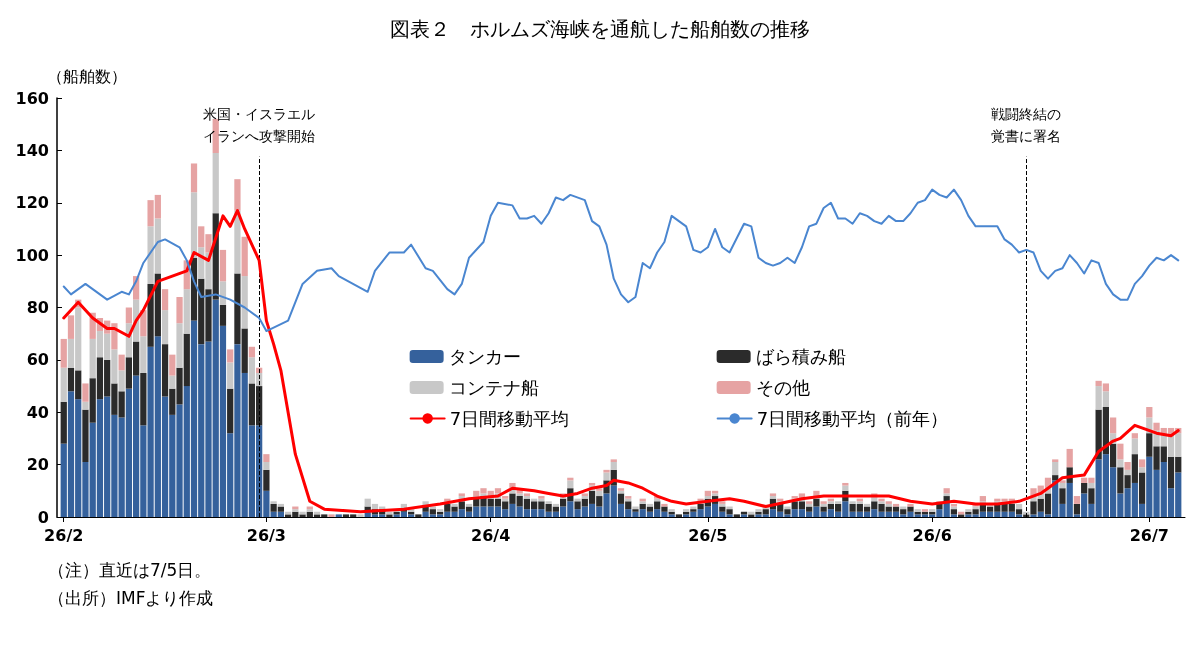  What do you see at coordinates (87, 76) in the screenshot?
I see `y-axis-title: （船舶数）` at bounding box center [87, 76].